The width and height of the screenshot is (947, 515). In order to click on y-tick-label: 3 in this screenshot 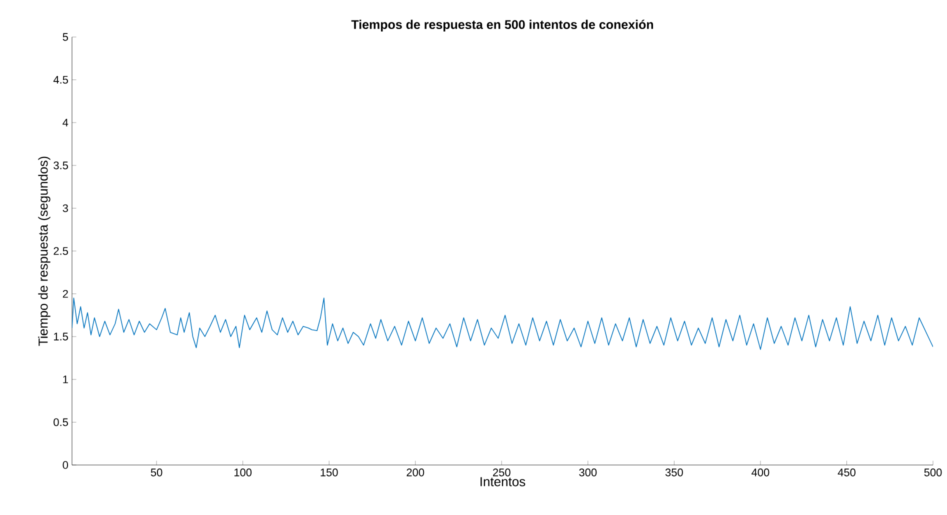, I will do `click(65, 208)`.